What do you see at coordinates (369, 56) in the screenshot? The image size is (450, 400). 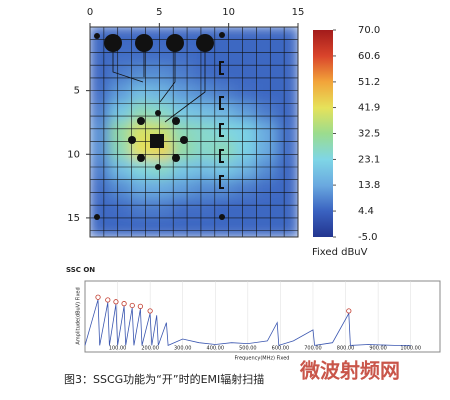 I see `colorbar-tick-label: 60.6` at bounding box center [369, 56].